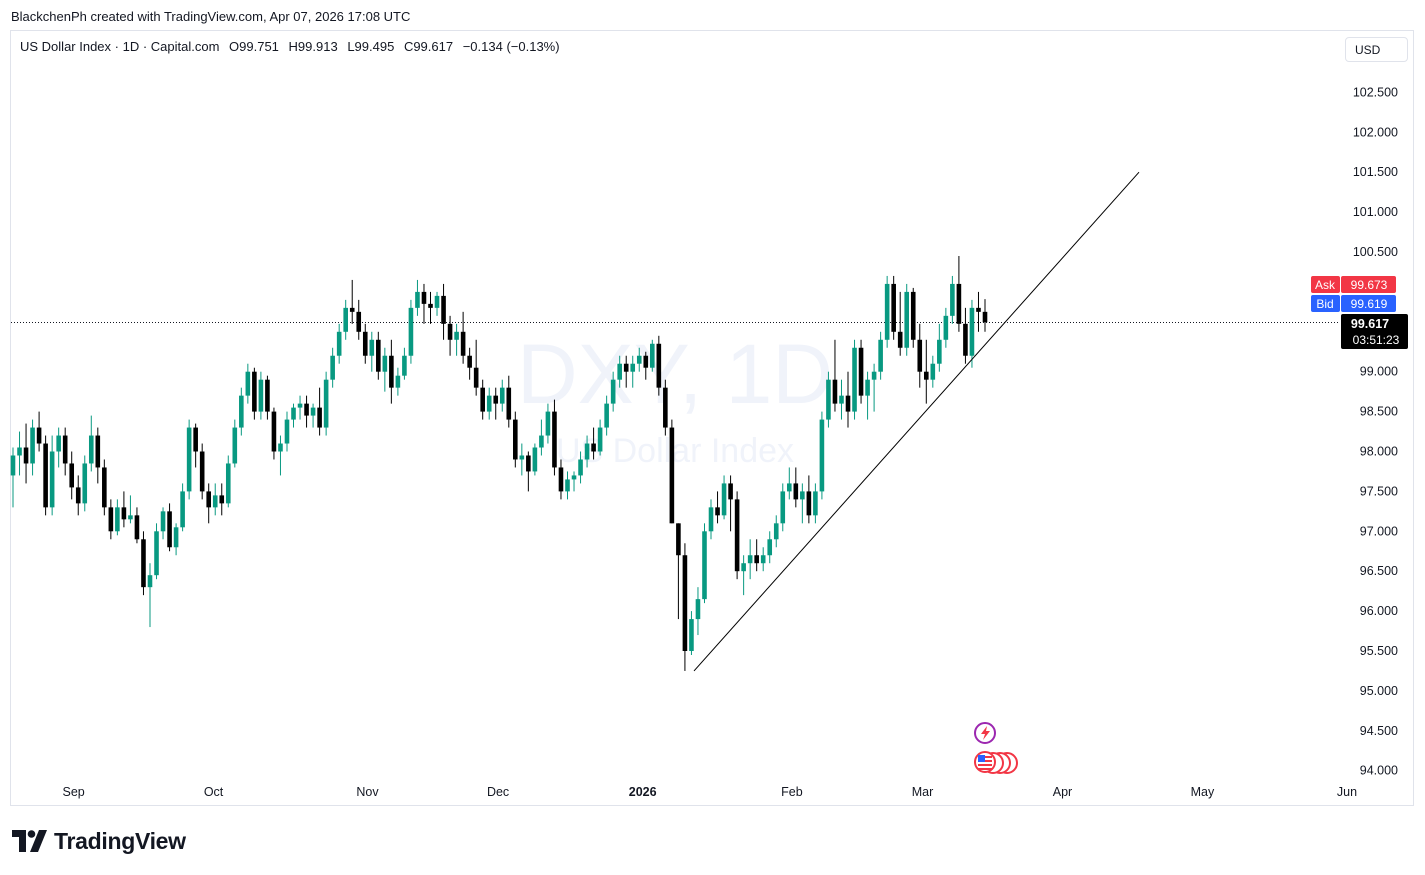 The width and height of the screenshot is (1425, 875). Describe the element at coordinates (99, 841) in the screenshot. I see `tradingview-logo: TradingView` at that location.